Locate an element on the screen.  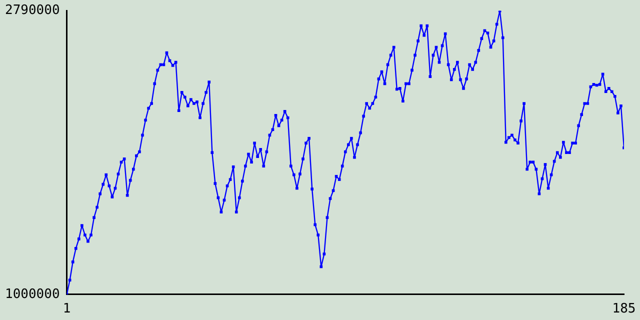
y-tick-label: 1000000 is located at coordinates (32, 294).